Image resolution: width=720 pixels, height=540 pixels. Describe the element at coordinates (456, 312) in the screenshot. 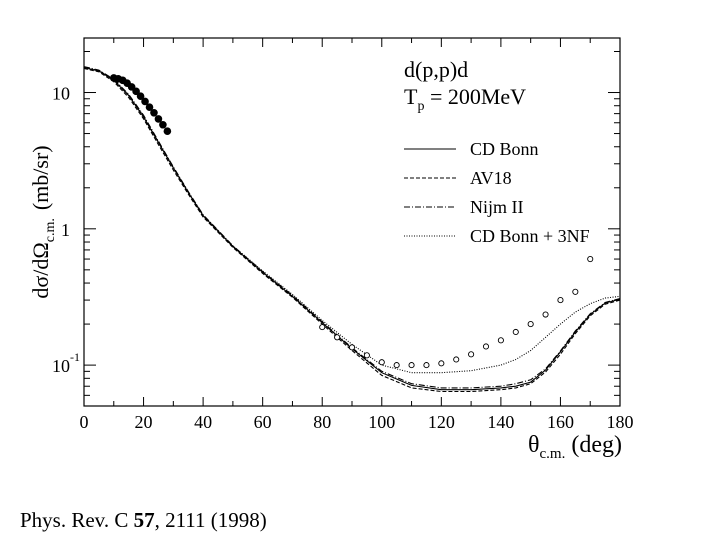

I see `open-data-points` at that location.